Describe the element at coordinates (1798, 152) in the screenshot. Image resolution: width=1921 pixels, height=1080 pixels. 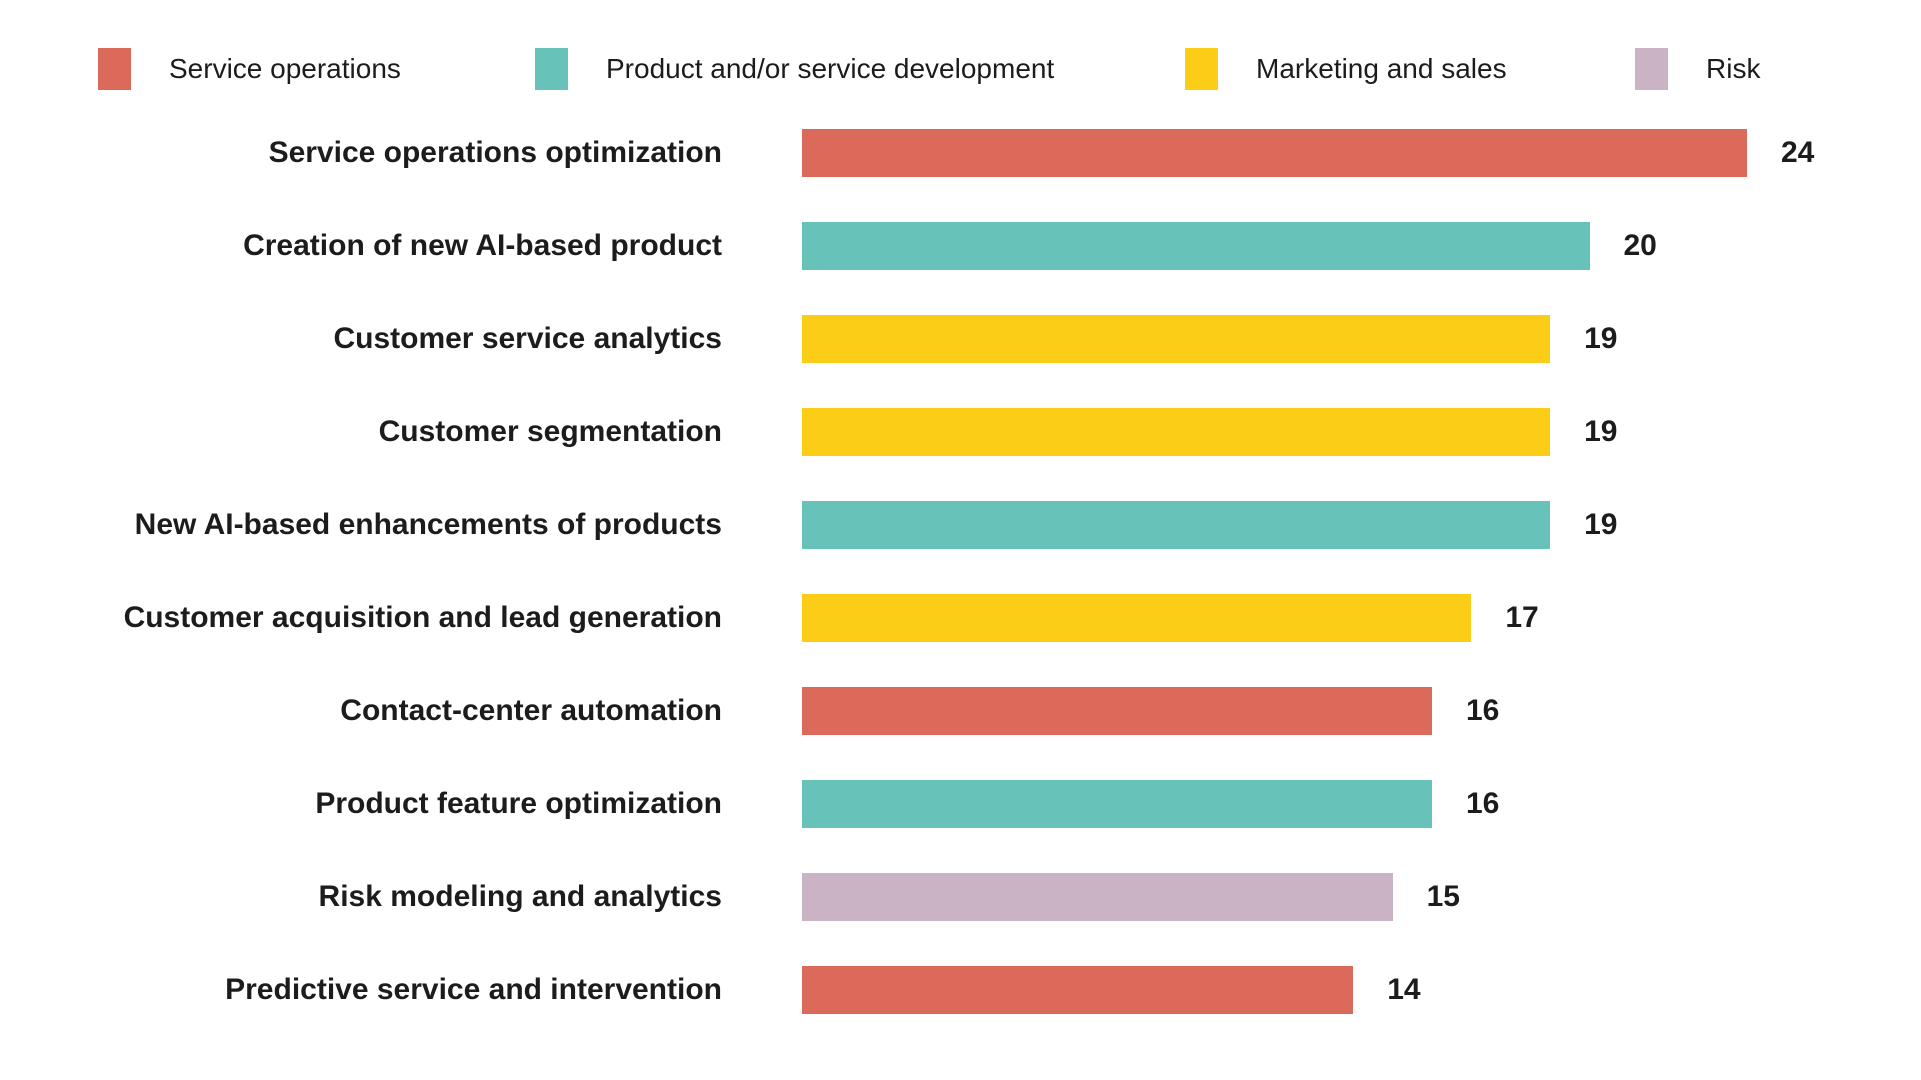
I see `value-label: 24` at that location.